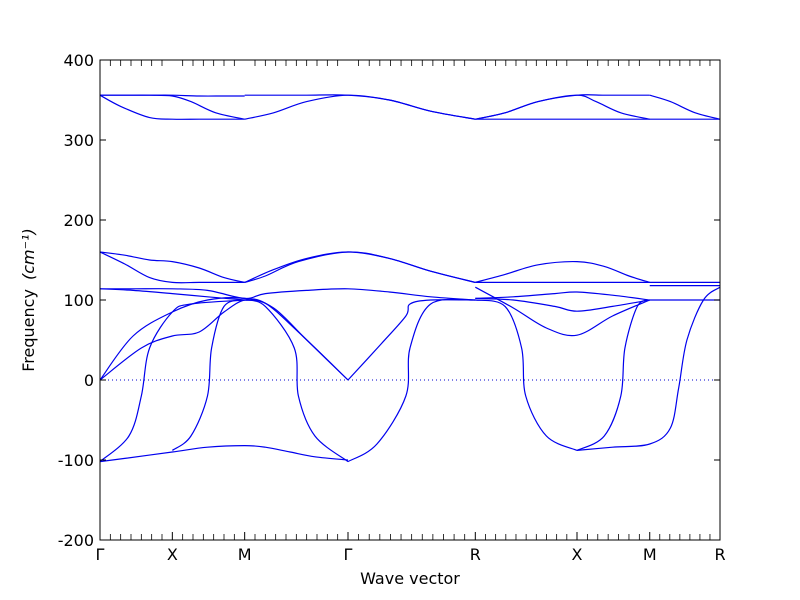  I want to click on y-tick-label: -200, so click(76, 540).